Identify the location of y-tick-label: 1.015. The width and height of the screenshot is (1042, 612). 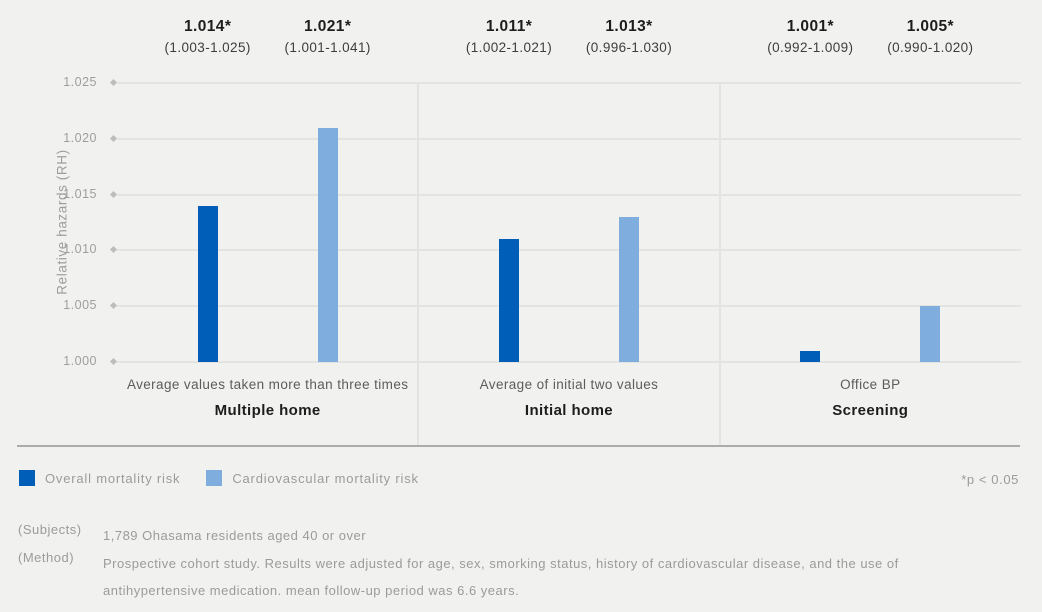
(80, 193).